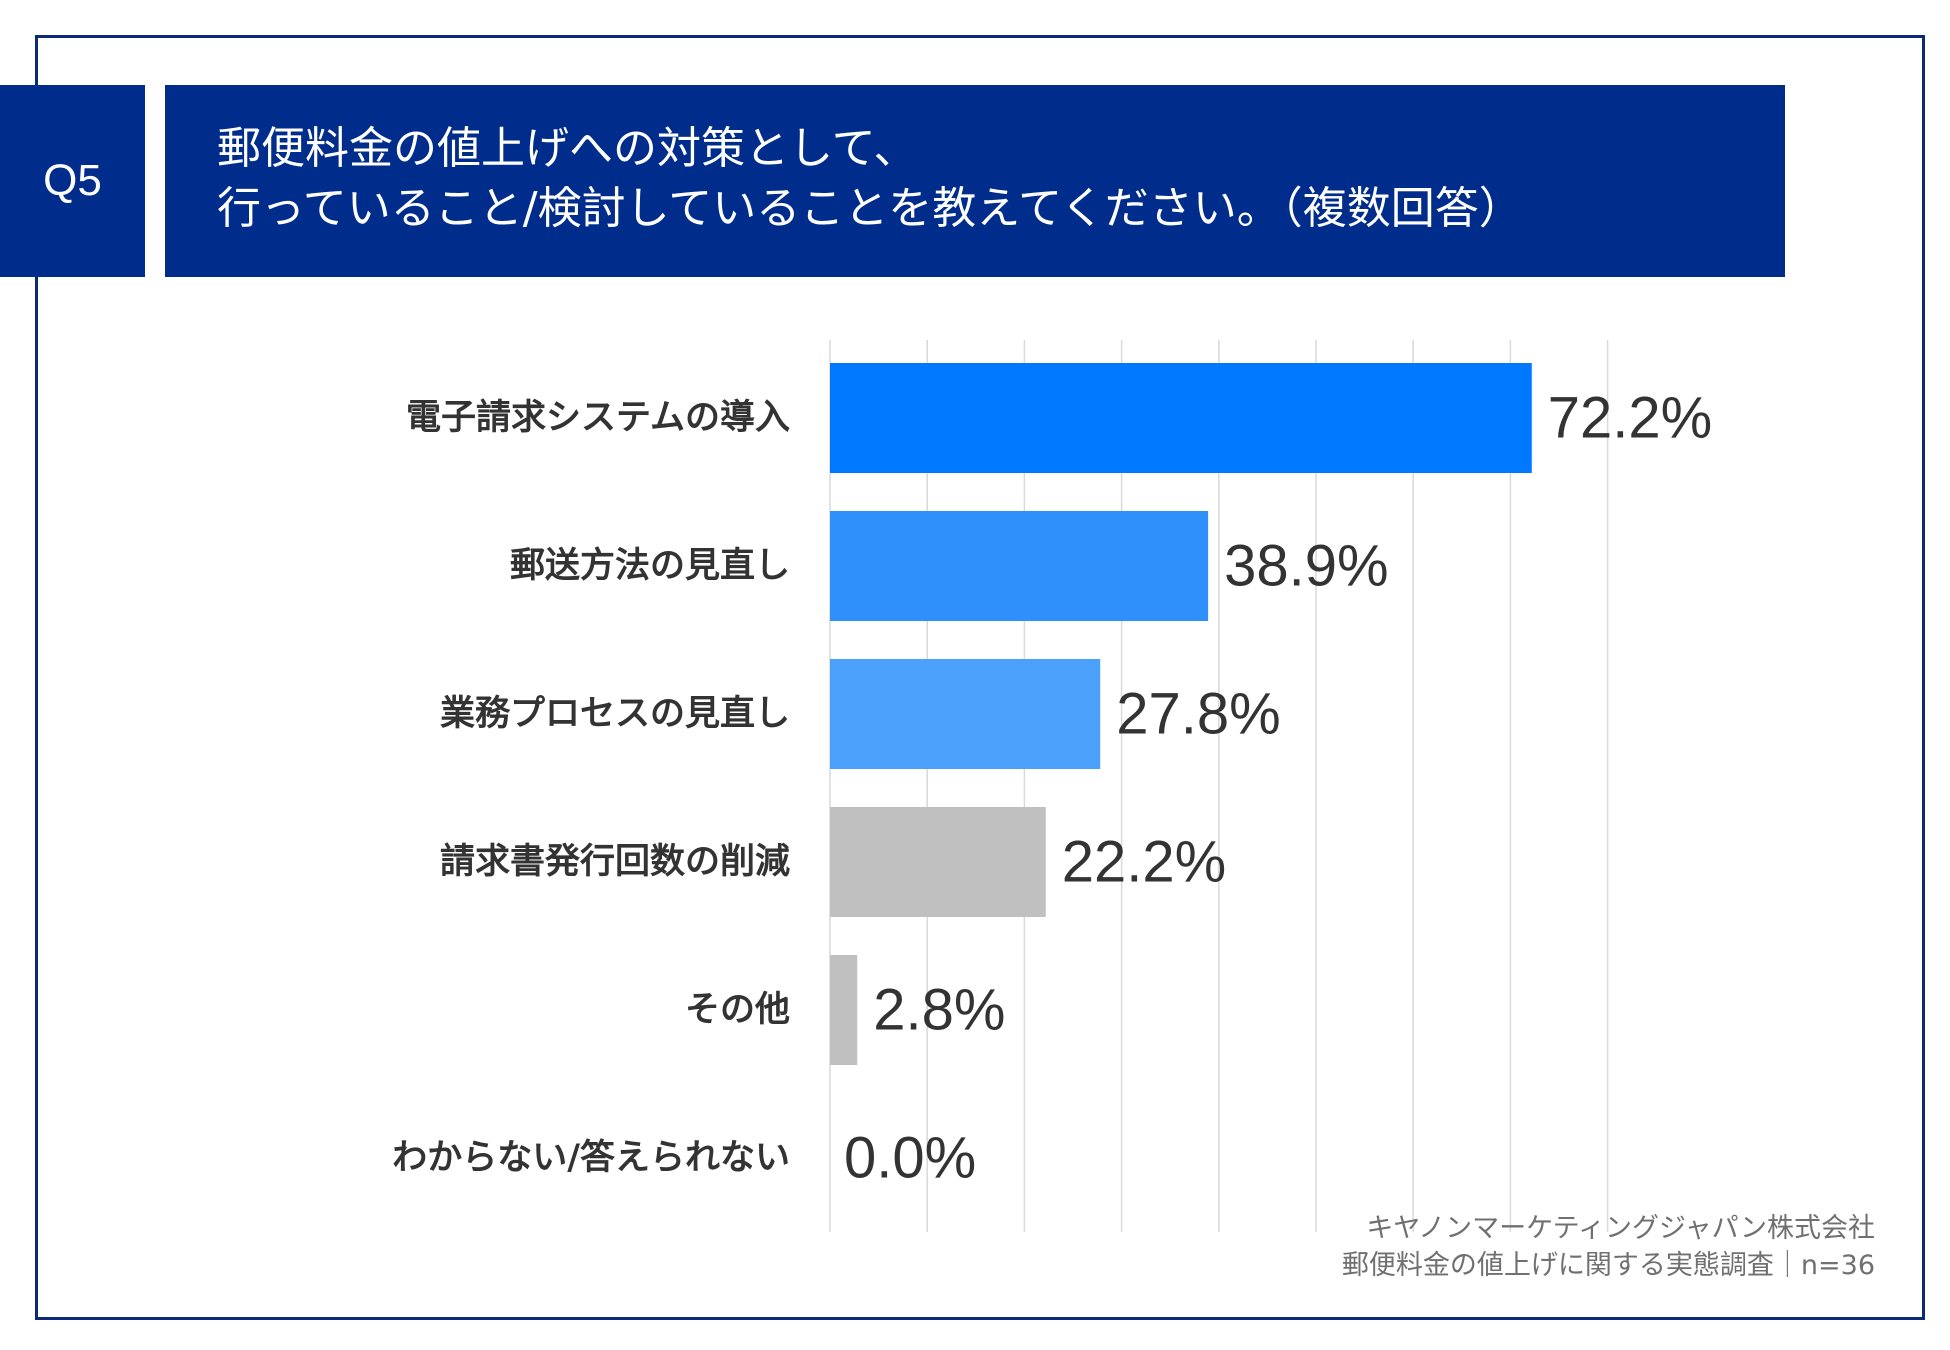  I want to click on category-label: 電子請求システムの導入, so click(598, 417).